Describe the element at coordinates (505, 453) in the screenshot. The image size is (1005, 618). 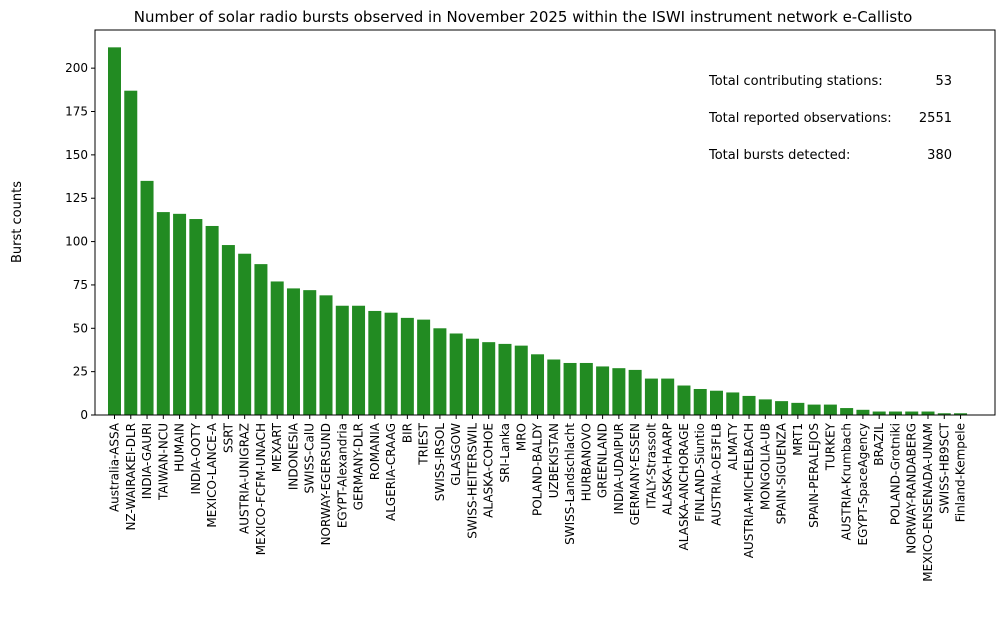
I see `x-tick-label: SRI-Lanka` at that location.